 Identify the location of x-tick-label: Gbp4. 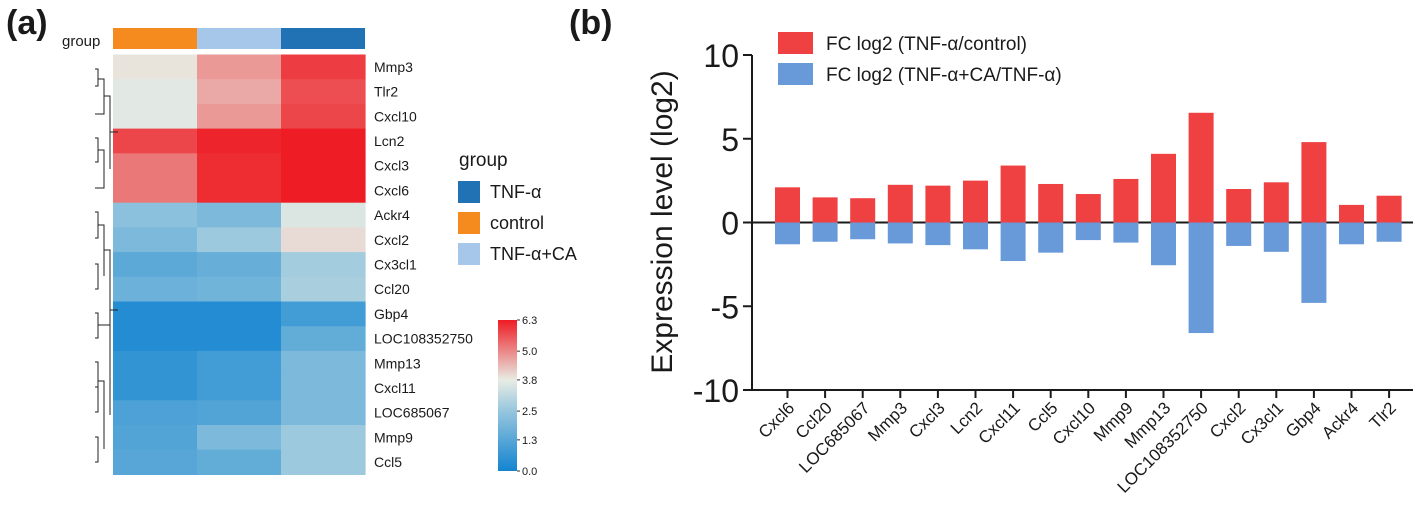
(1303, 419).